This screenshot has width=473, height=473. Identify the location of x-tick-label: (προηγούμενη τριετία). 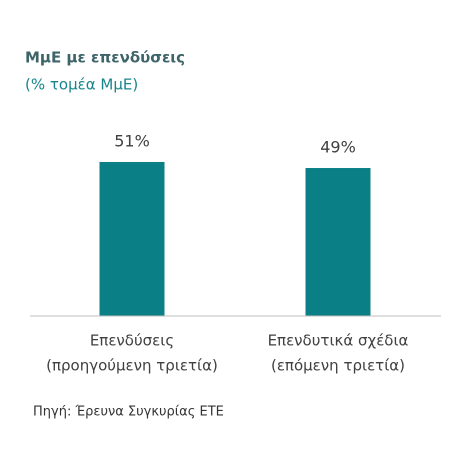
(132, 366).